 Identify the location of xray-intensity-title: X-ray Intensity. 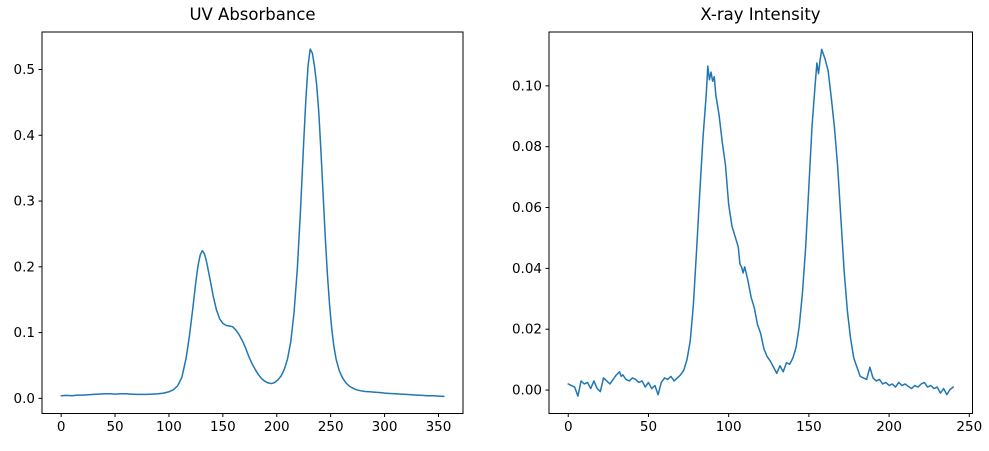
(760, 14).